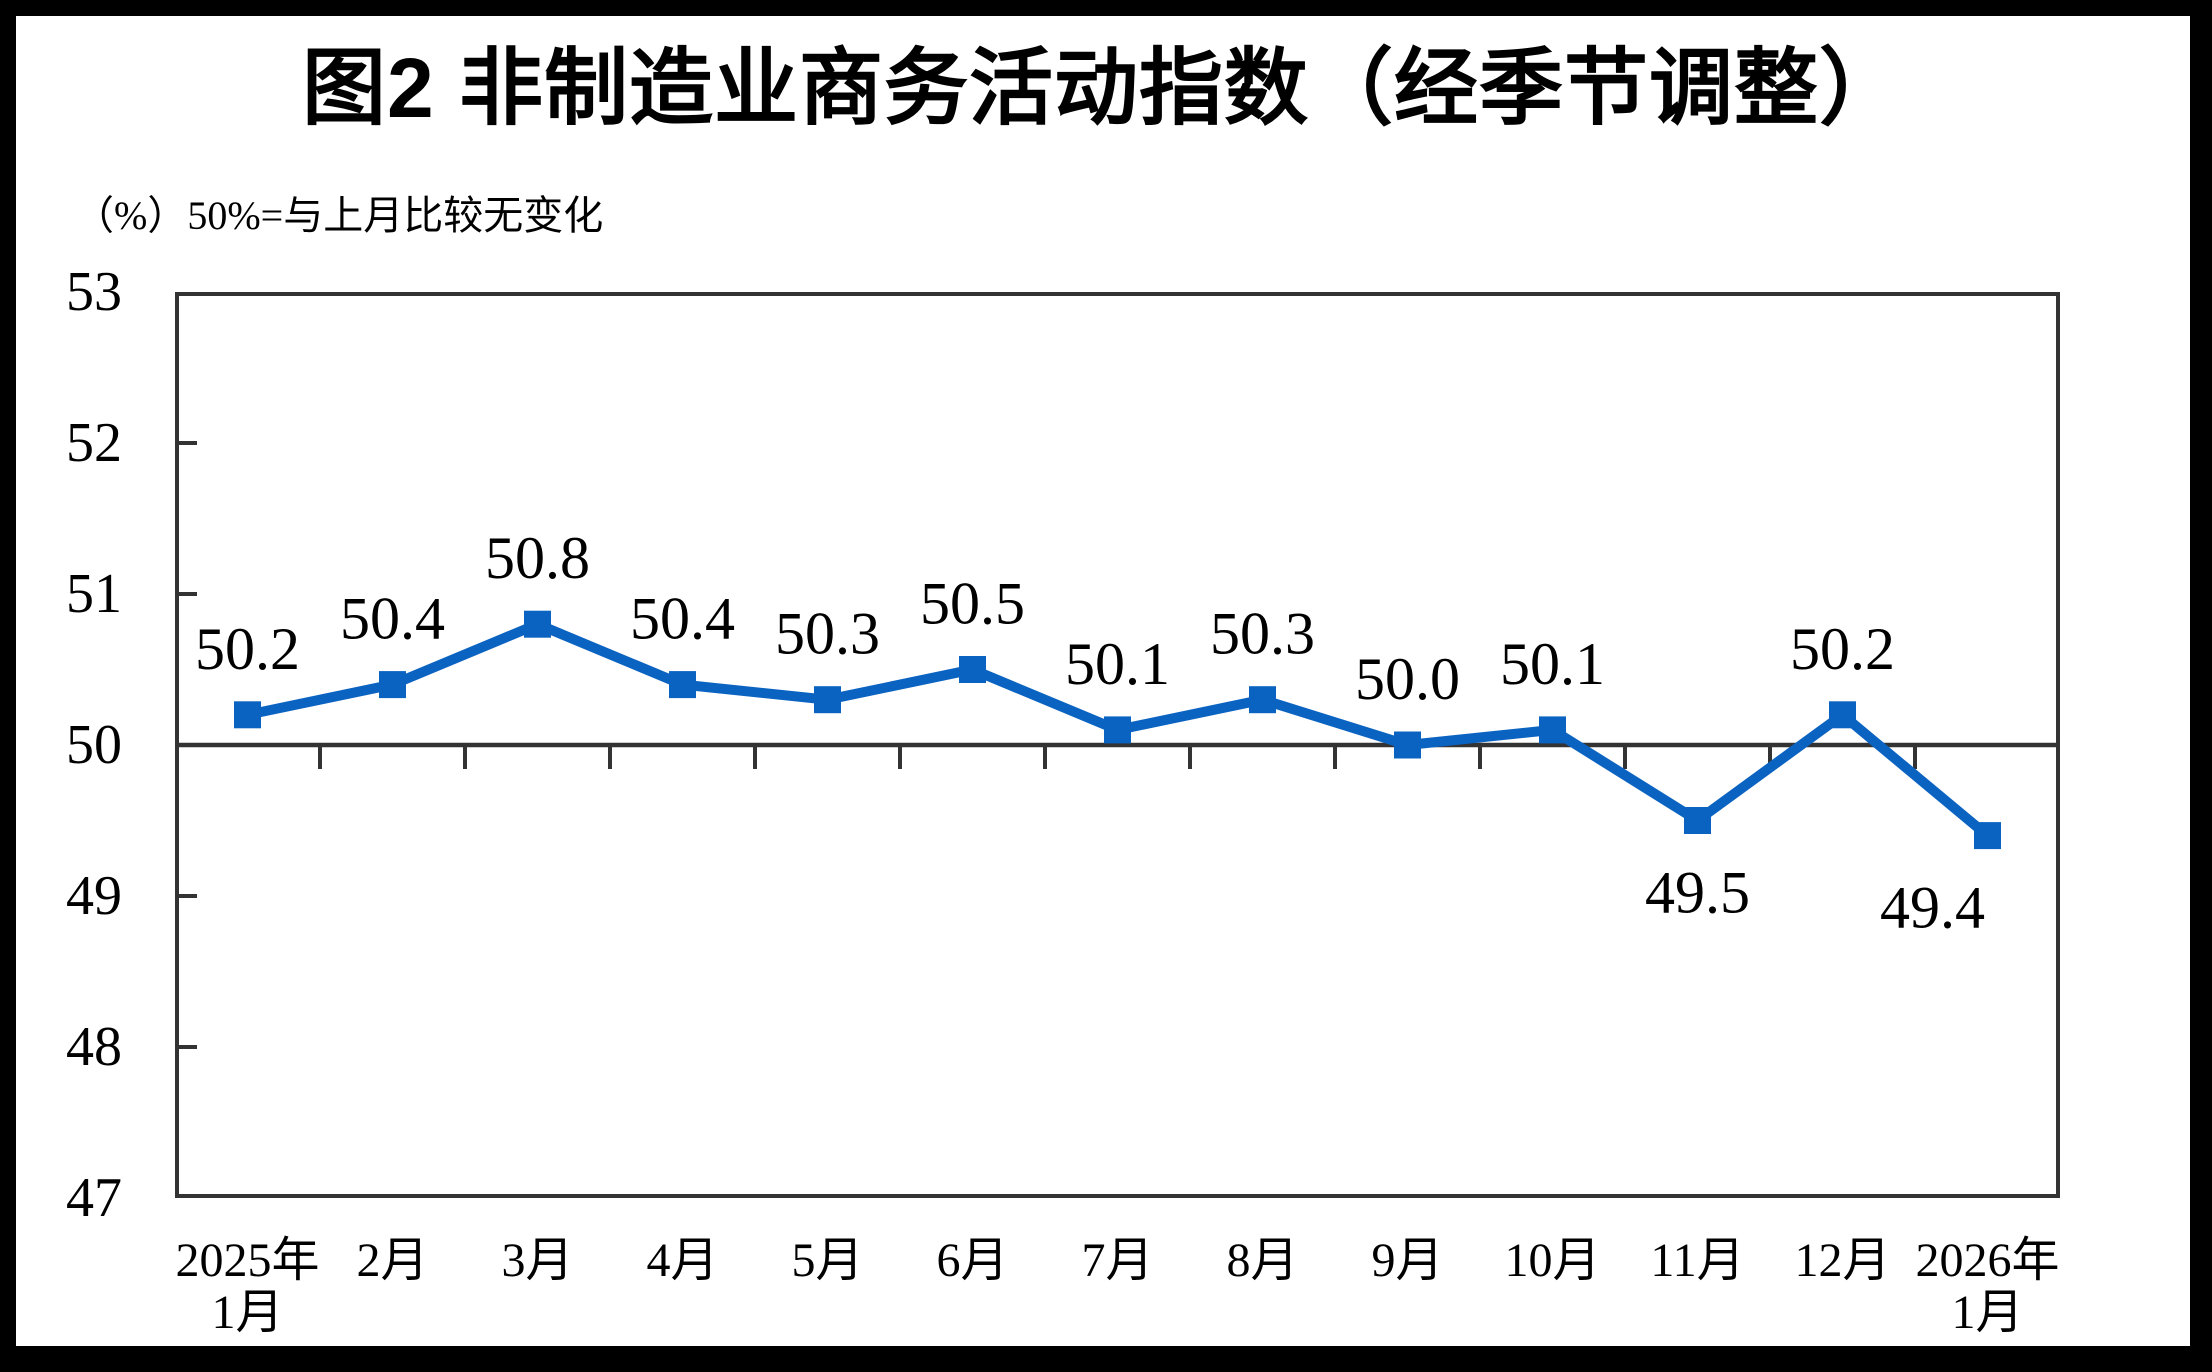 The width and height of the screenshot is (2212, 1372). What do you see at coordinates (1262, 1260) in the screenshot?
I see `x-axis-label: 8月` at bounding box center [1262, 1260].